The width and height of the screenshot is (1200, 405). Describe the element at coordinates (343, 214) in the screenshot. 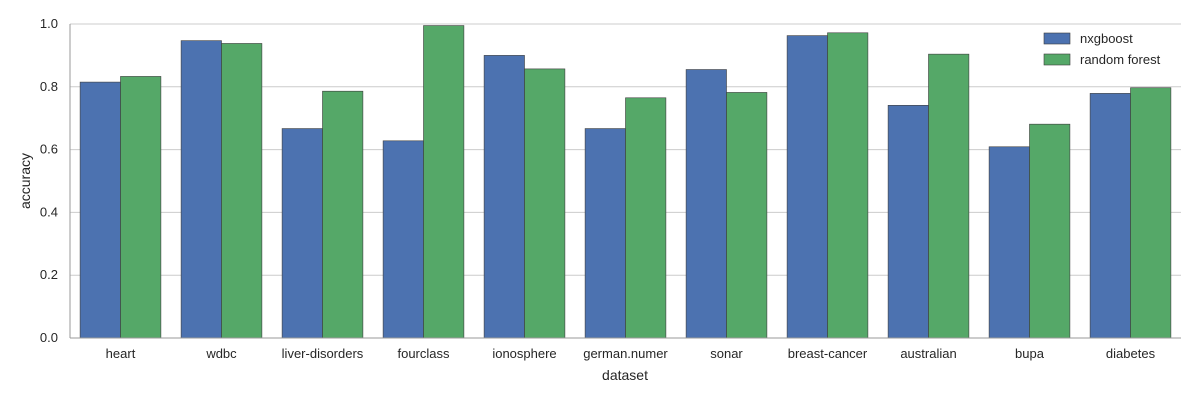

I see `bar-random-forest-liver-disorders` at that location.